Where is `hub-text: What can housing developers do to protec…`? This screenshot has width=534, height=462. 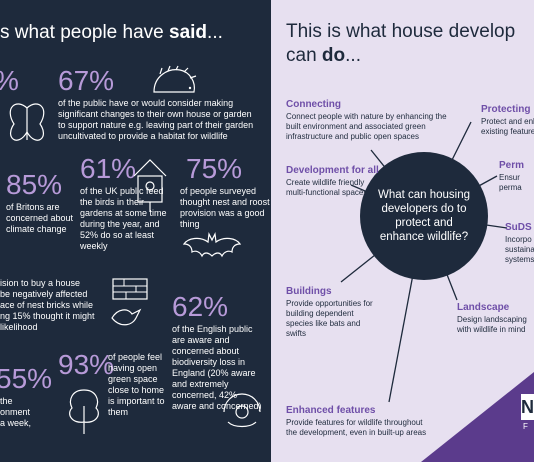 hub-text: What can housing developers do to protec… is located at coordinates (424, 216).